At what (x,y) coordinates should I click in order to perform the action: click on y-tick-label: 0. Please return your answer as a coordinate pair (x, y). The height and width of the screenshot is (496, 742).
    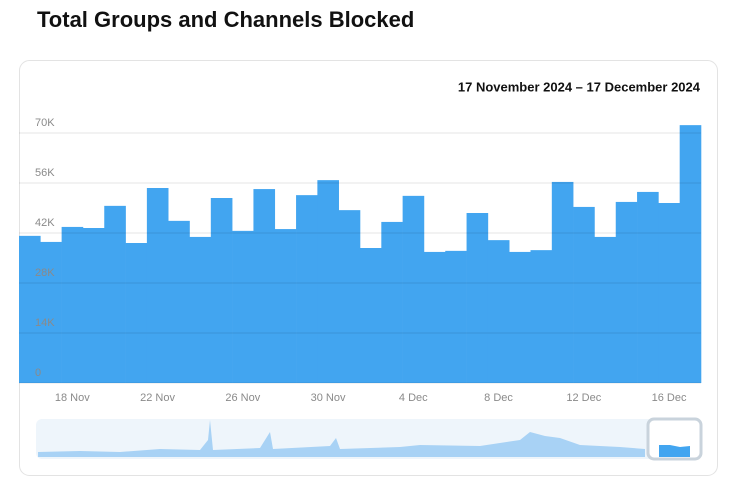
    Looking at the image, I should click on (38, 373).